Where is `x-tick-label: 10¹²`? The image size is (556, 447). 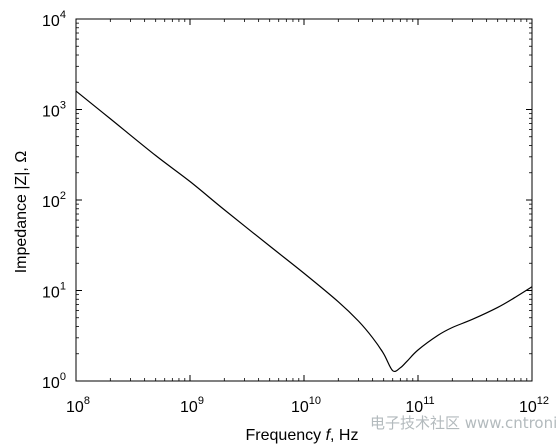
x-tick-label: 10¹² is located at coordinates (534, 405).